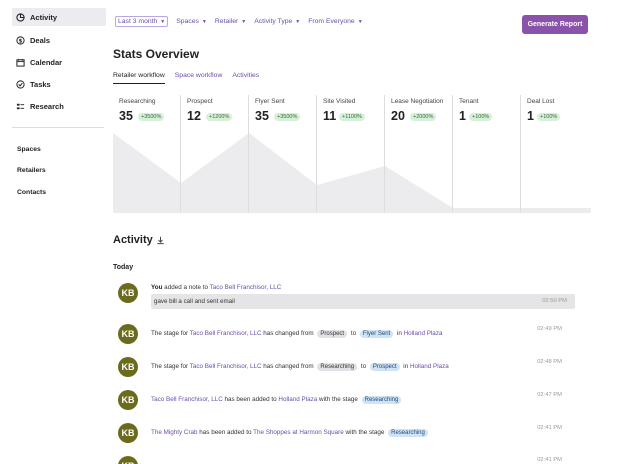 Image resolution: width=624 pixels, height=464 pixels. Describe the element at coordinates (225, 432) in the screenshot. I see `activity-phrase: has been added to` at that location.